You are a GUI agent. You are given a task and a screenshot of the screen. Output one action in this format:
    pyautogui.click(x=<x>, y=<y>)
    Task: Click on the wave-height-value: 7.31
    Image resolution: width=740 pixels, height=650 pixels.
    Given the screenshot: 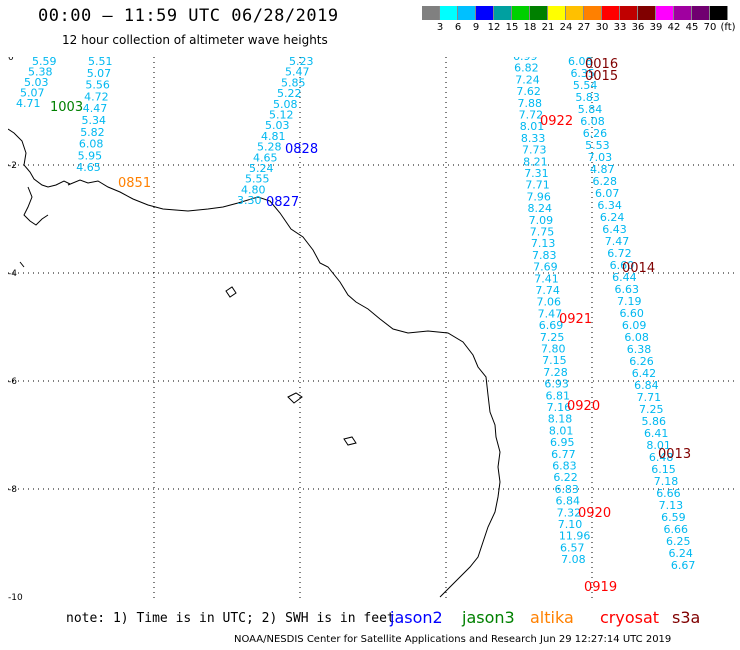 What is the action you would take?
    pyautogui.click(x=536, y=173)
    